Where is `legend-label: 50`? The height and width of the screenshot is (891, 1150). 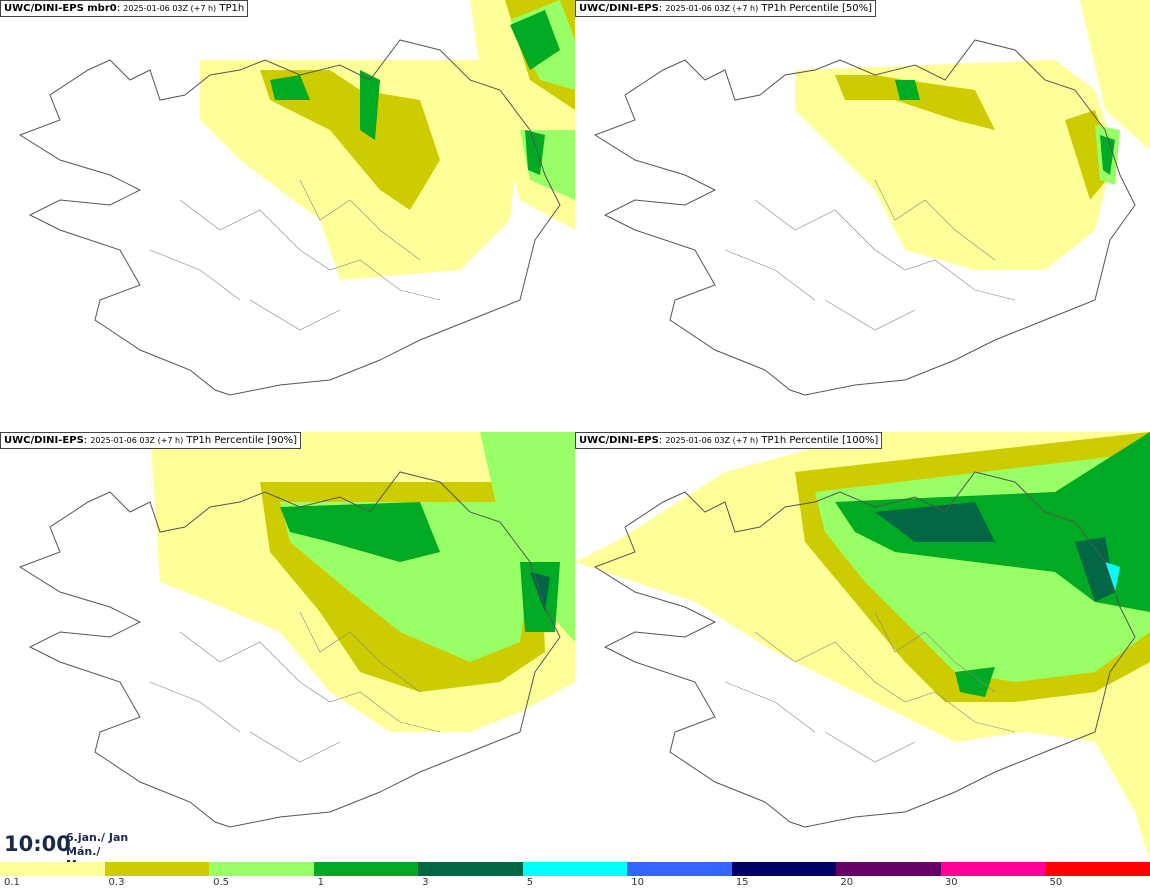
legend-label: 50 is located at coordinates (1056, 882).